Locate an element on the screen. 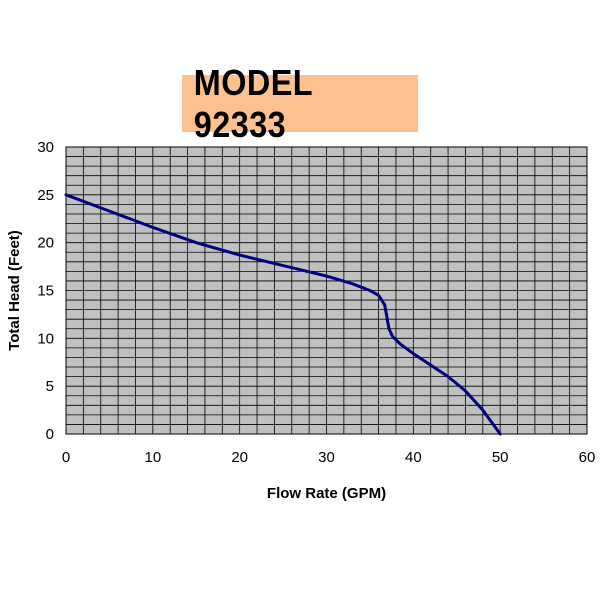 The height and width of the screenshot is (600, 600). y-axis-ticks: 0 5 10 15 20 25 30 is located at coordinates (45, 291).